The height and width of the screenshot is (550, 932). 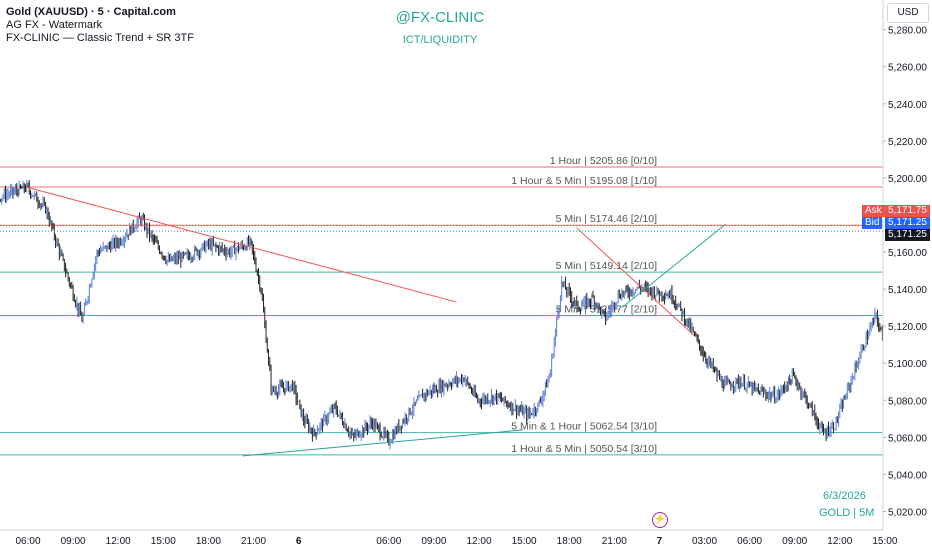 I want to click on x-tick-label-9: 12:00, so click(x=478, y=541).